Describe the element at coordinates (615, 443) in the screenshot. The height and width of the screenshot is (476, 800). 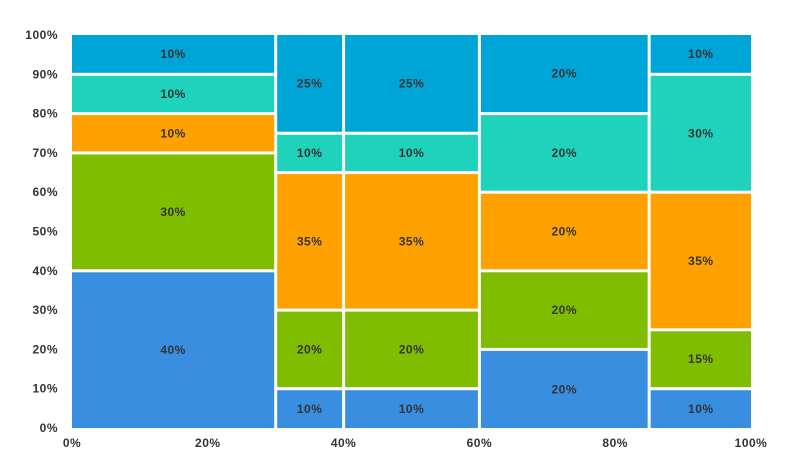
I see `x-tick-label: 80%` at that location.